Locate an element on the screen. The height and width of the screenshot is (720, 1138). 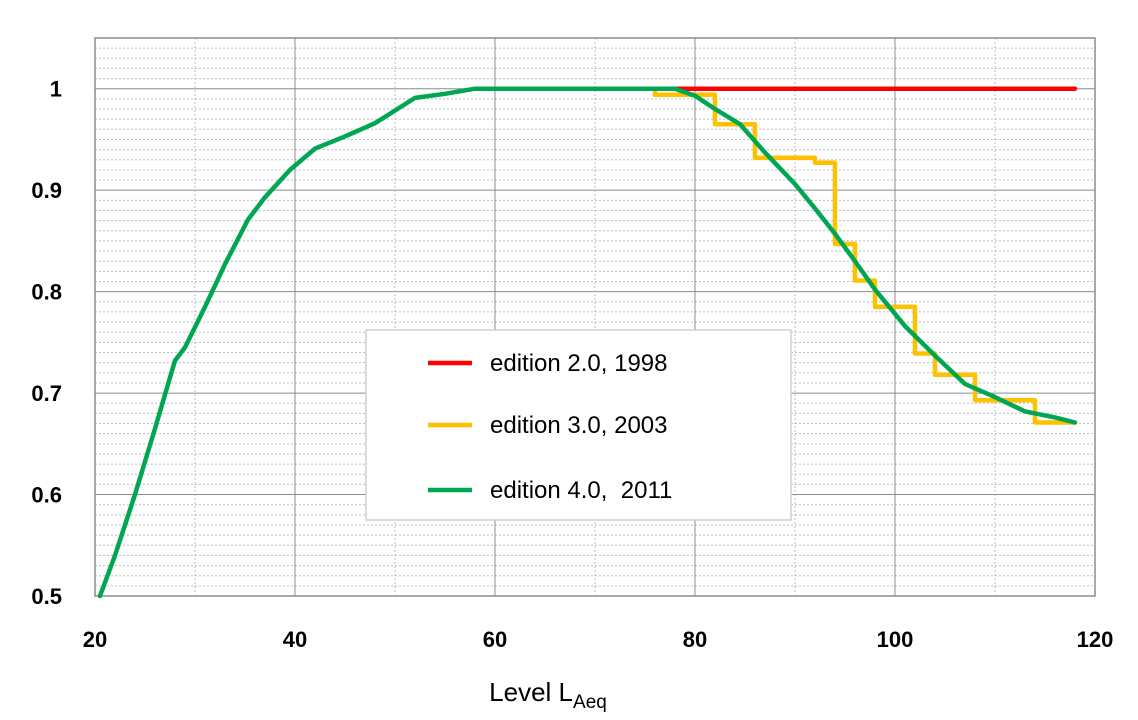
x-tick-label: 80 is located at coordinates (695, 639).